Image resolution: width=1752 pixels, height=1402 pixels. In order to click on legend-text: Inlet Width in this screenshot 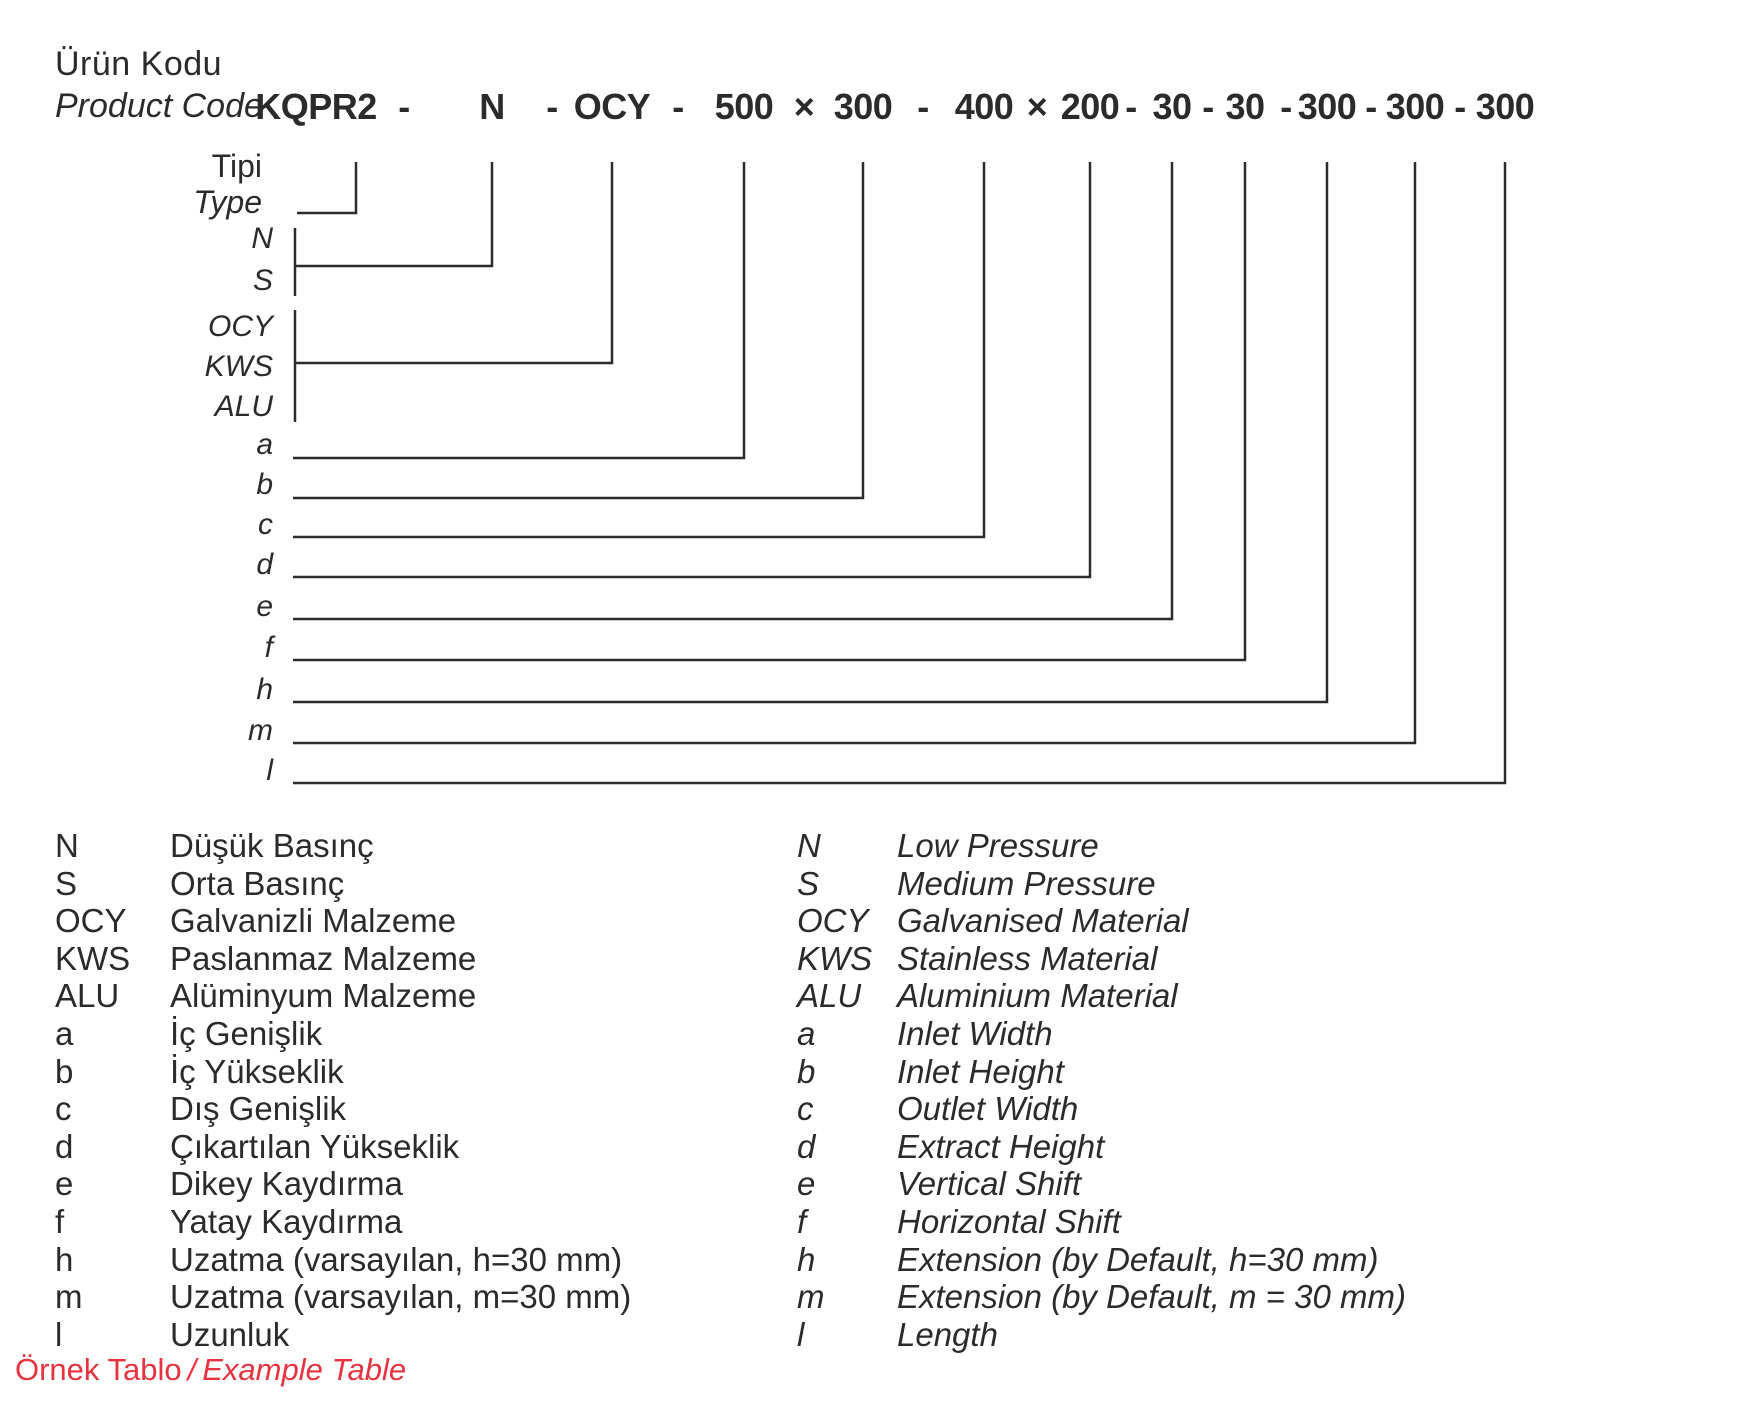, I will do `click(975, 1033)`.